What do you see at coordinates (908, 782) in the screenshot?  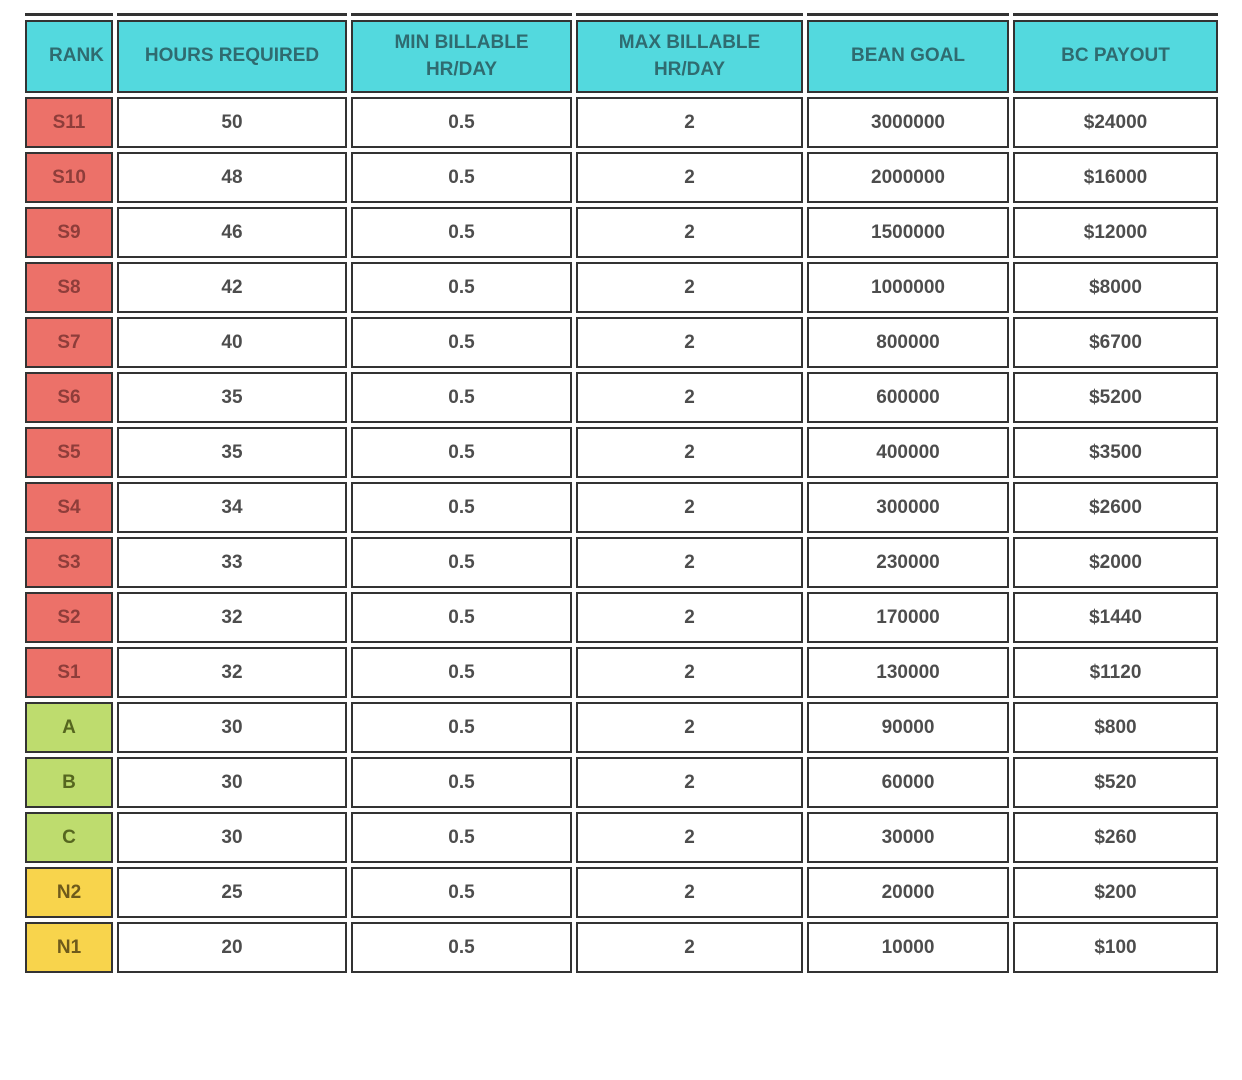 I see `bean-goal-cell: 60000` at bounding box center [908, 782].